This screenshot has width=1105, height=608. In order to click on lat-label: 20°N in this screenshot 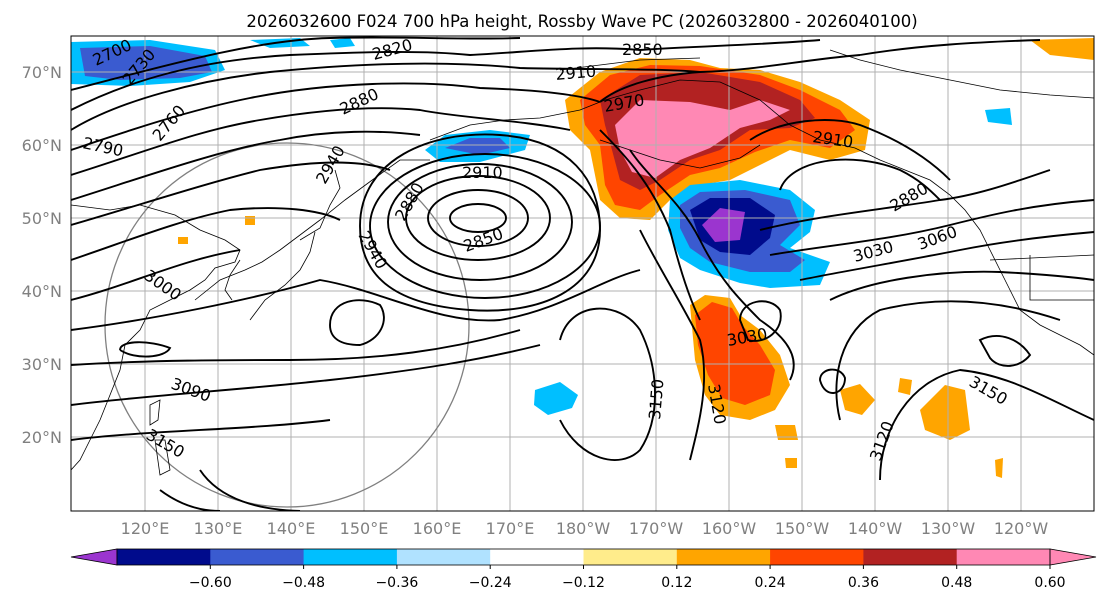, I will do `click(42, 437)`.